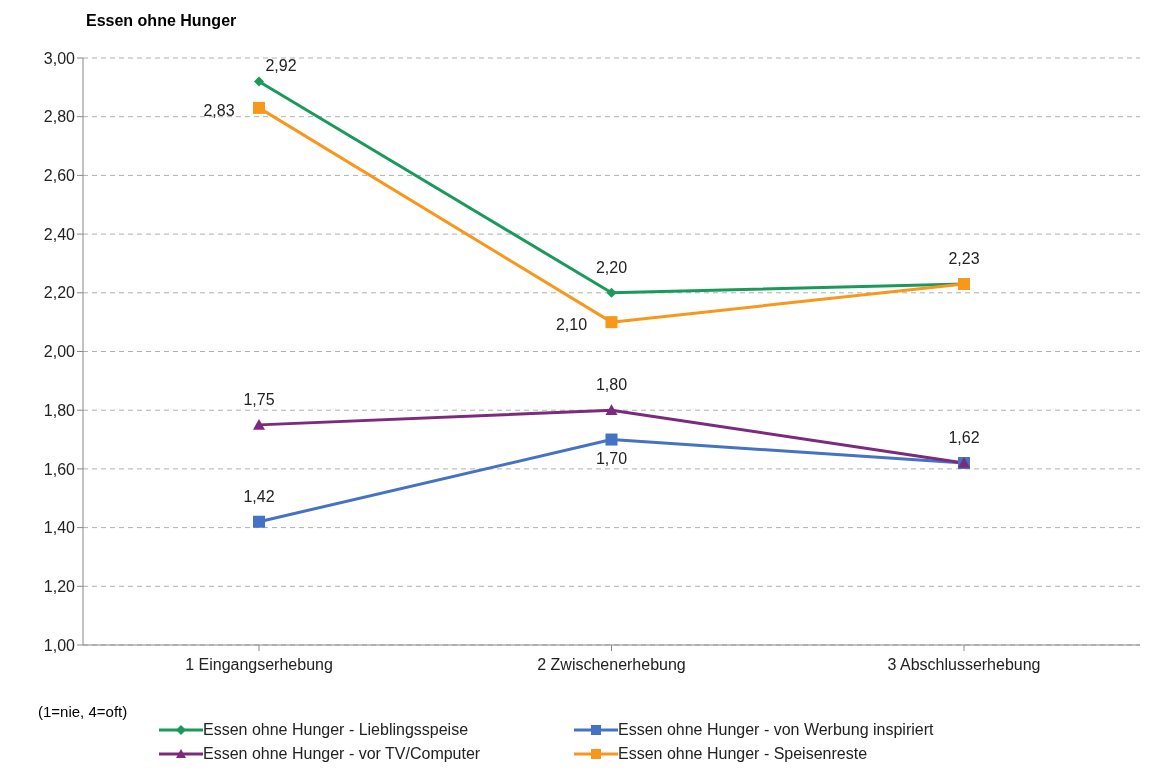 This screenshot has height=778, width=1160. I want to click on data-label: 1,70, so click(611, 458).